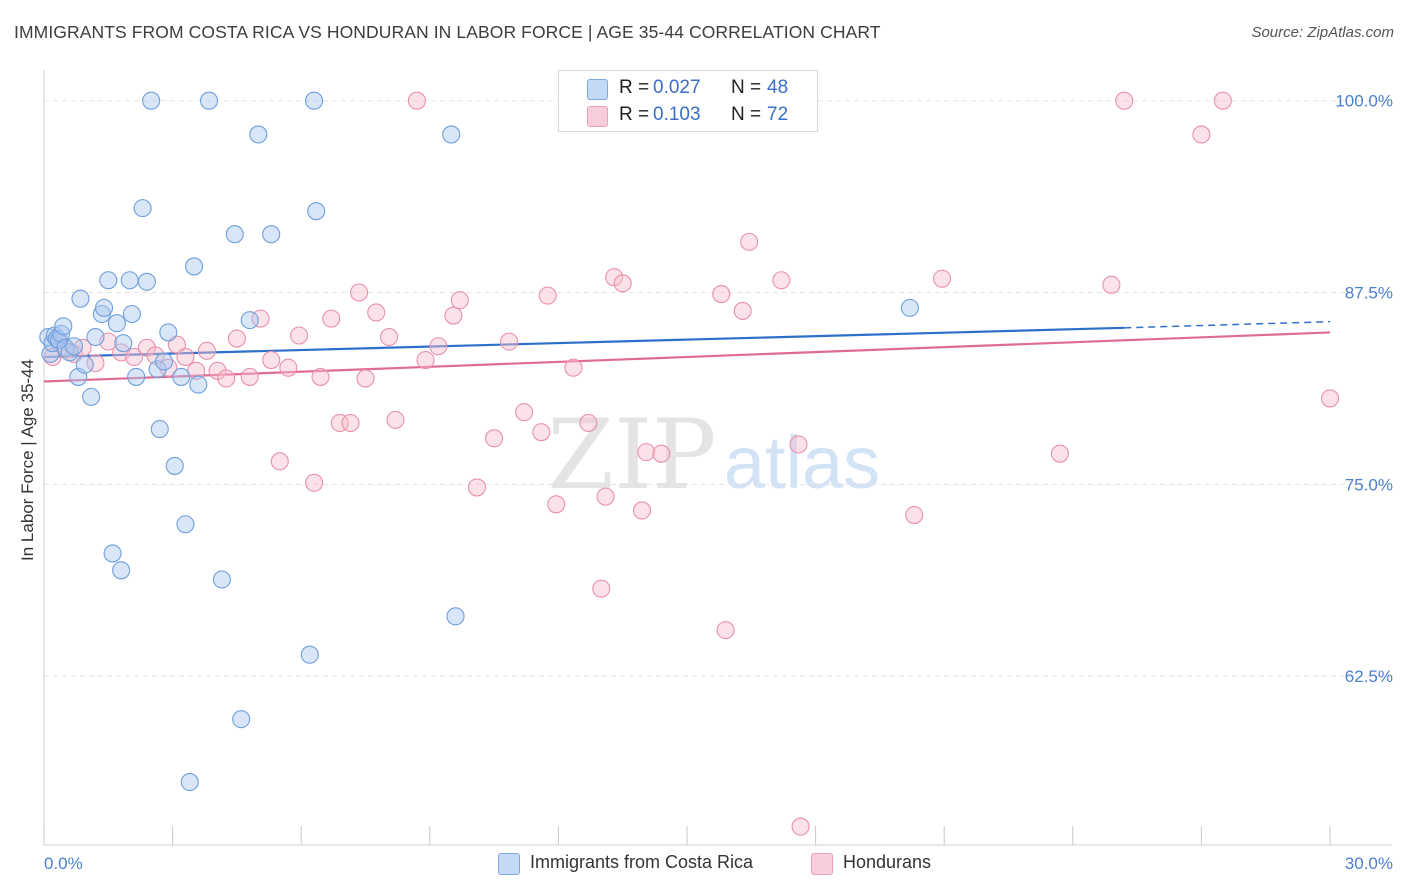 This screenshot has width=1406, height=892. Describe the element at coordinates (822, 864) in the screenshot. I see `bottom-legend-swatch-pink` at that location.